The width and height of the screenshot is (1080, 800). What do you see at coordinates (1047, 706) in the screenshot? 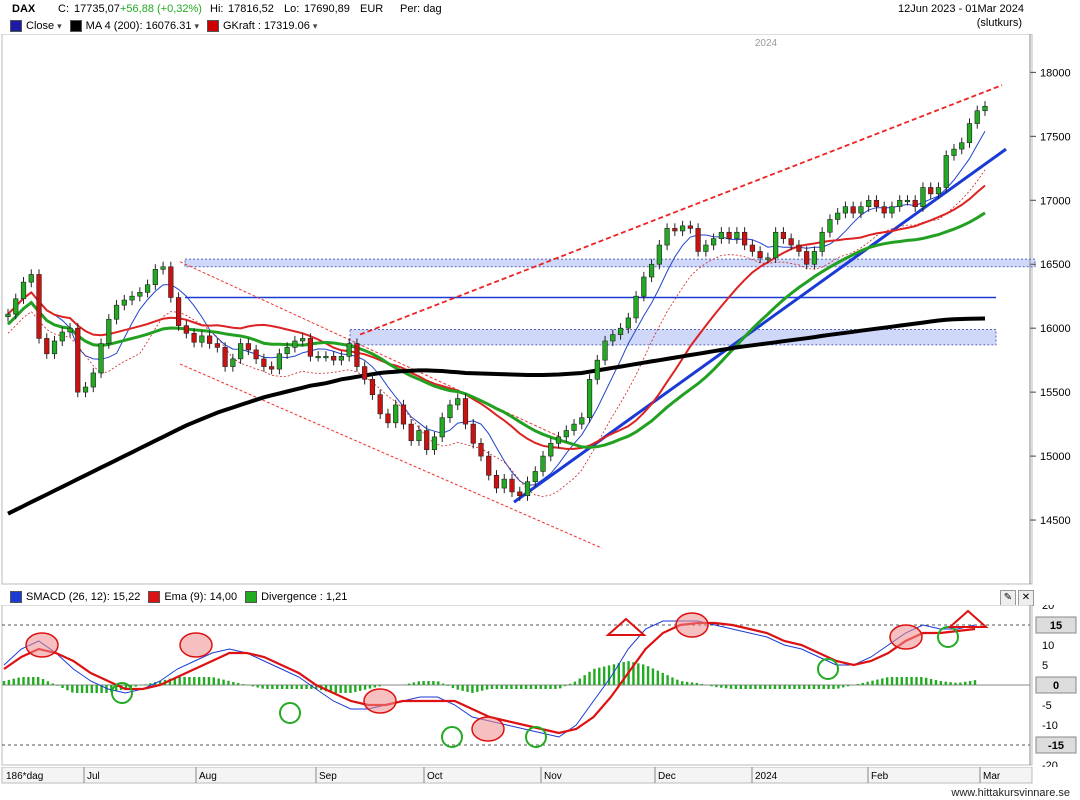
I see `ind-tick-label: -5` at bounding box center [1047, 706].